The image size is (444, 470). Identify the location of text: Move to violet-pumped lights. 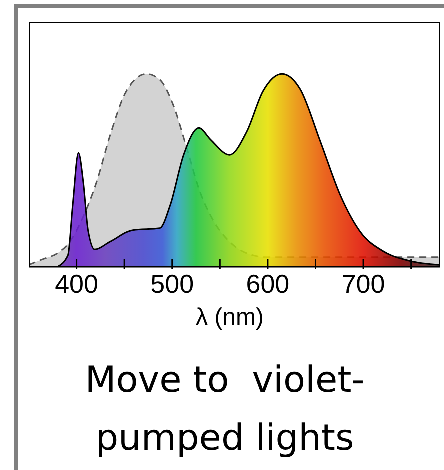
(225, 410).